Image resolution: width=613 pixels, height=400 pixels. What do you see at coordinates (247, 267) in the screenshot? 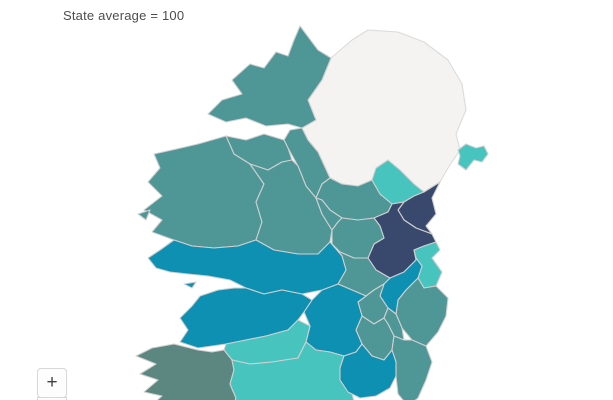
I see `region-galway: Galway` at bounding box center [247, 267].